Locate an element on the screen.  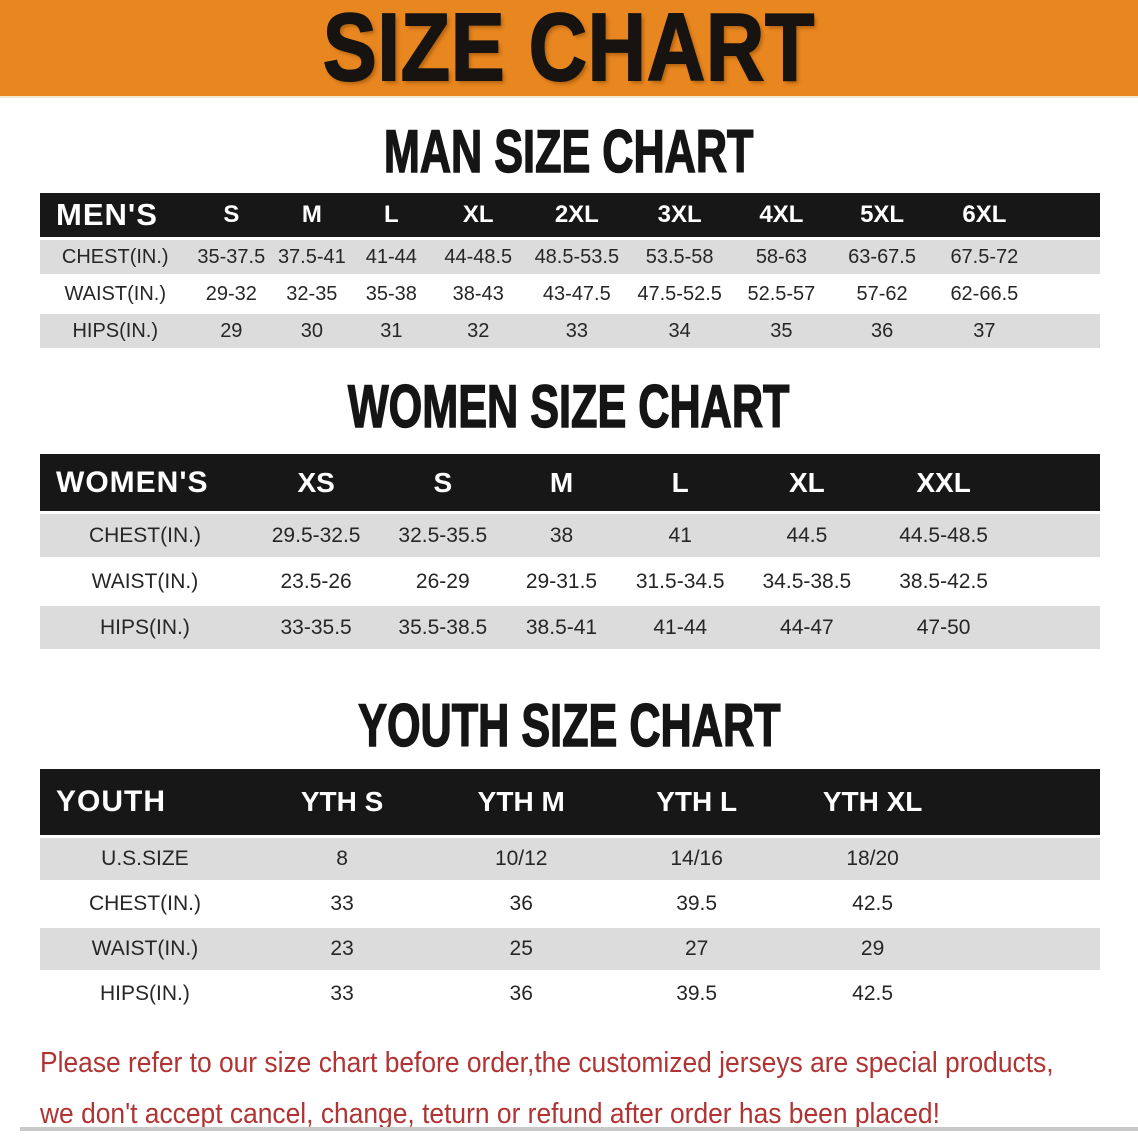
youth-header-row: YOUTH YTH S YTH M YTH L YTH XL is located at coordinates (570, 802).